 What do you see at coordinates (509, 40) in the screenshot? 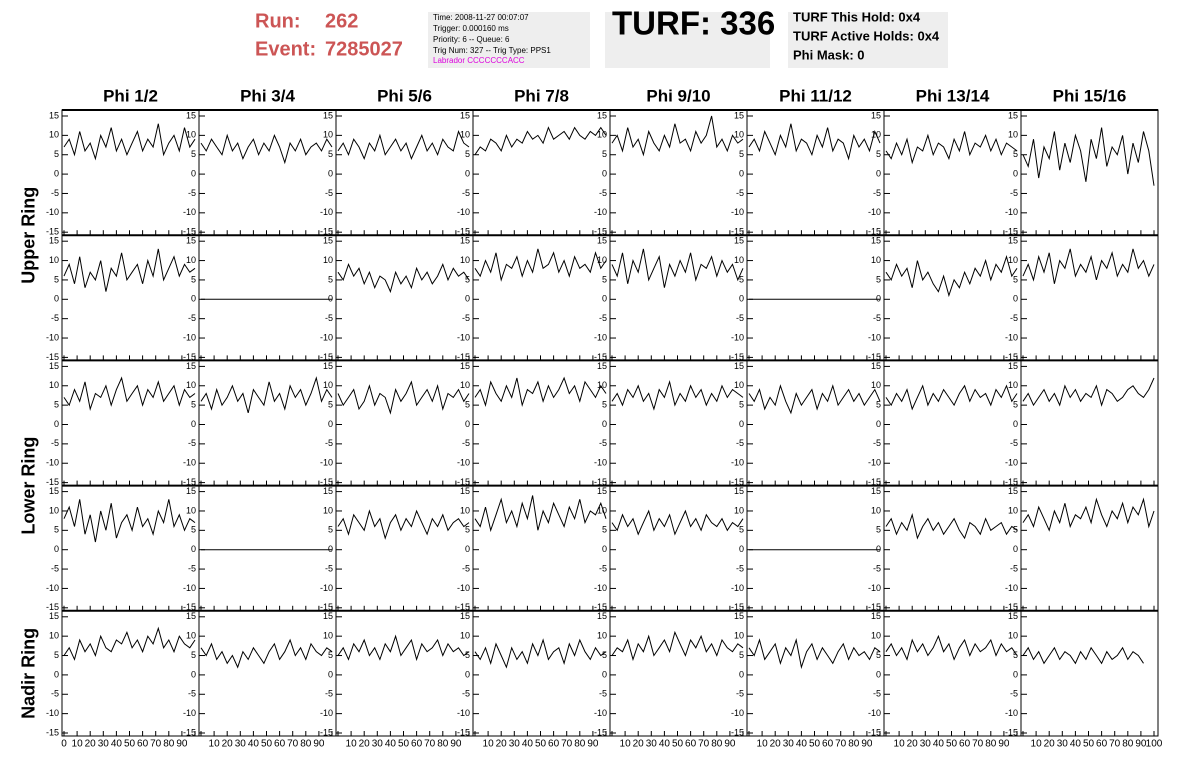
I see `info-box` at bounding box center [509, 40].